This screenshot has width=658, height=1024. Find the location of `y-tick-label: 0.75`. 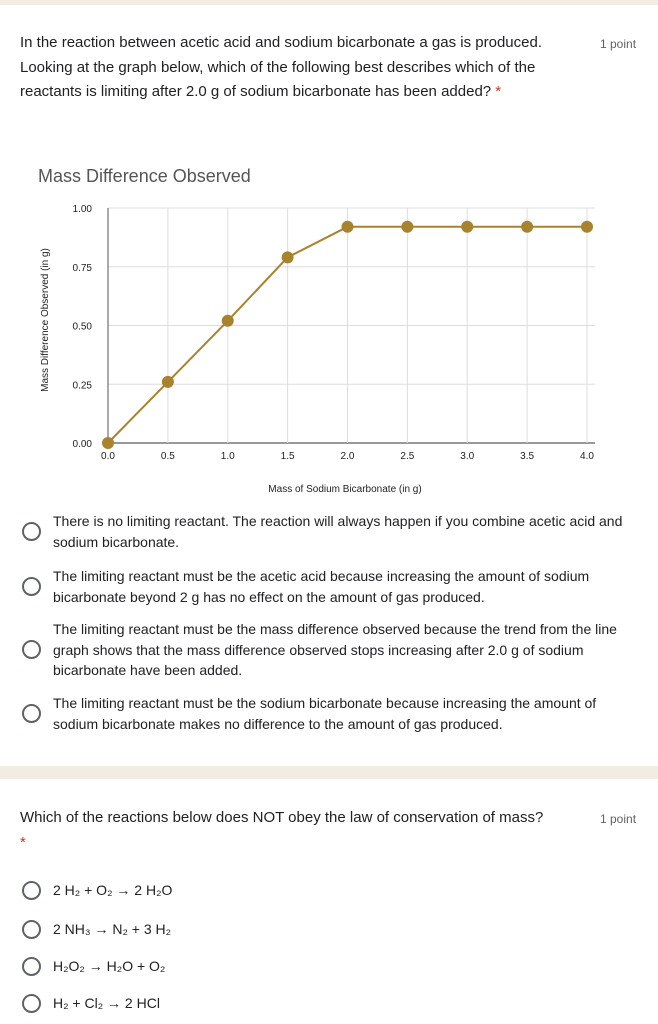

y-tick-label: 0.75 is located at coordinates (83, 268).